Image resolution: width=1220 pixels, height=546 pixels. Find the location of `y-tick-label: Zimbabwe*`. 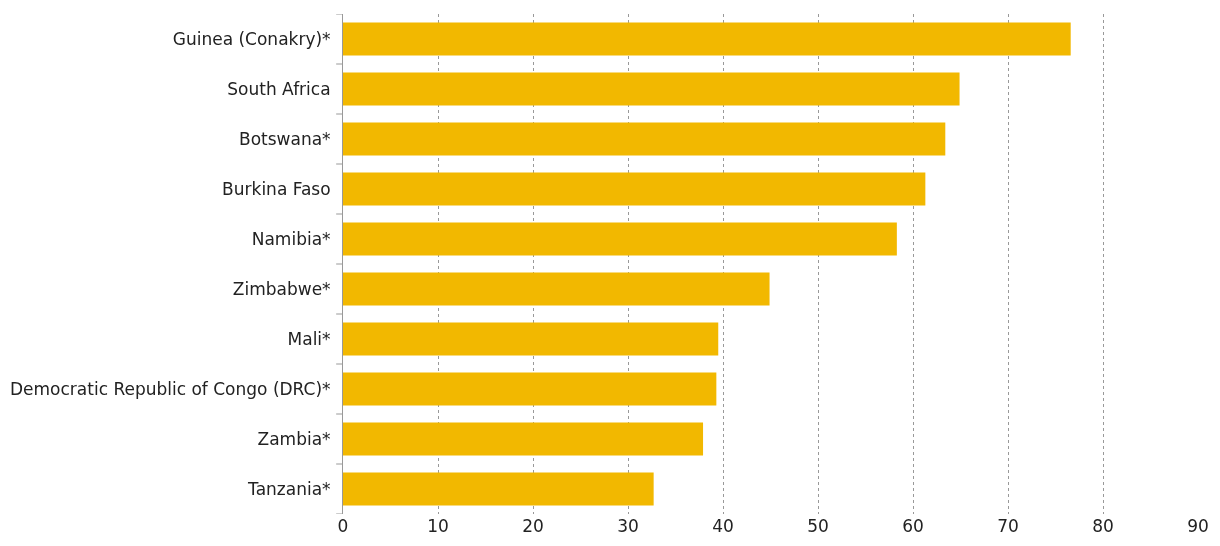

y-tick-label: Zimbabwe* is located at coordinates (281, 288).